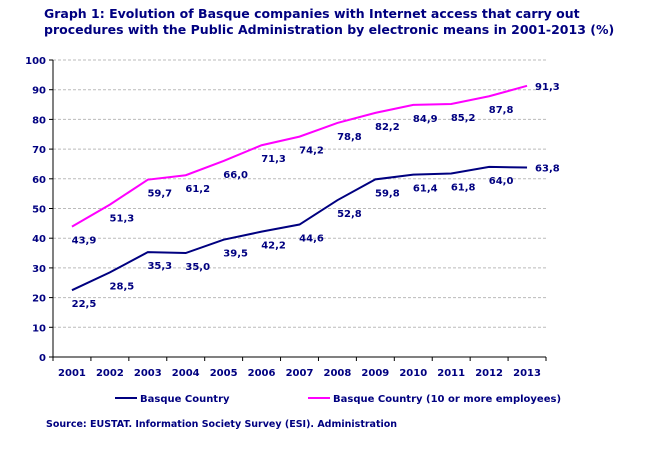 This screenshot has width=657, height=454. What do you see at coordinates (35, 61) in the screenshot?
I see `y-tick-label: 100` at bounding box center [35, 61].